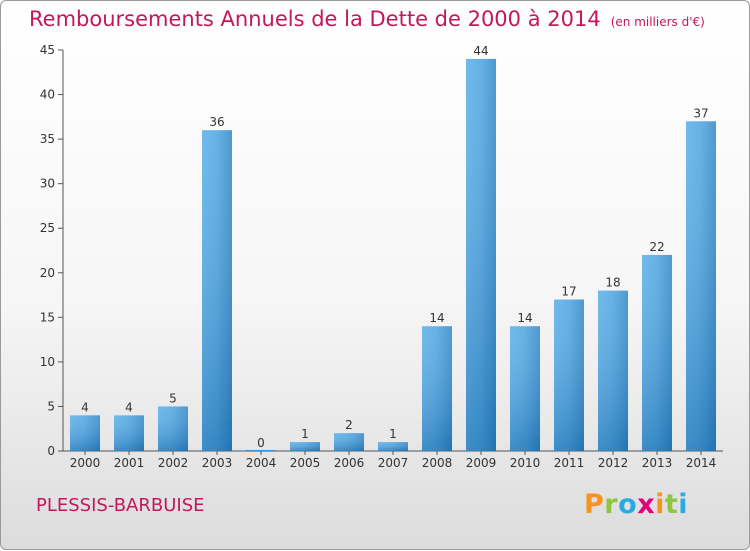 Image resolution: width=750 pixels, height=551 pixels. I want to click on bar, so click(261, 450).